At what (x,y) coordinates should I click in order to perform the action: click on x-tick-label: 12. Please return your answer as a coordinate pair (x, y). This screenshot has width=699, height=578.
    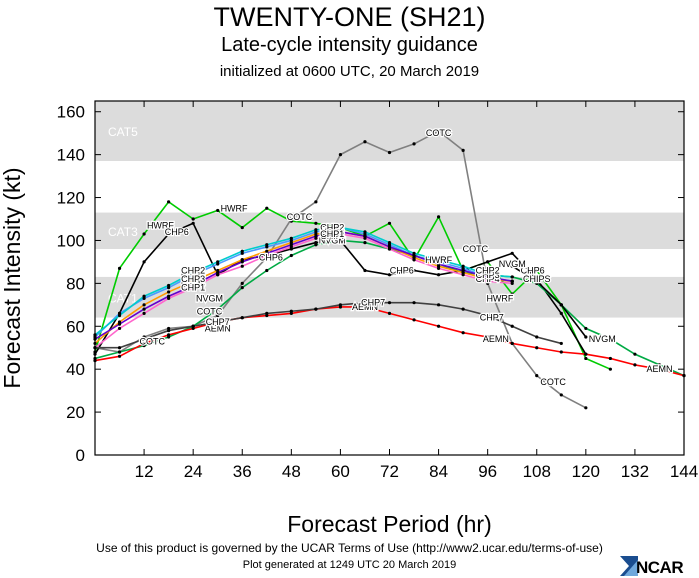
    Looking at the image, I should click on (144, 471).